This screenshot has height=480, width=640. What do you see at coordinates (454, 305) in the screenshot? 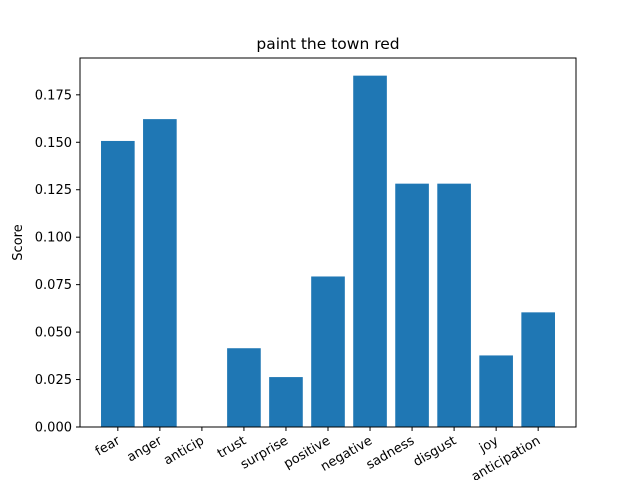
I see `bar-disgust` at bounding box center [454, 305].